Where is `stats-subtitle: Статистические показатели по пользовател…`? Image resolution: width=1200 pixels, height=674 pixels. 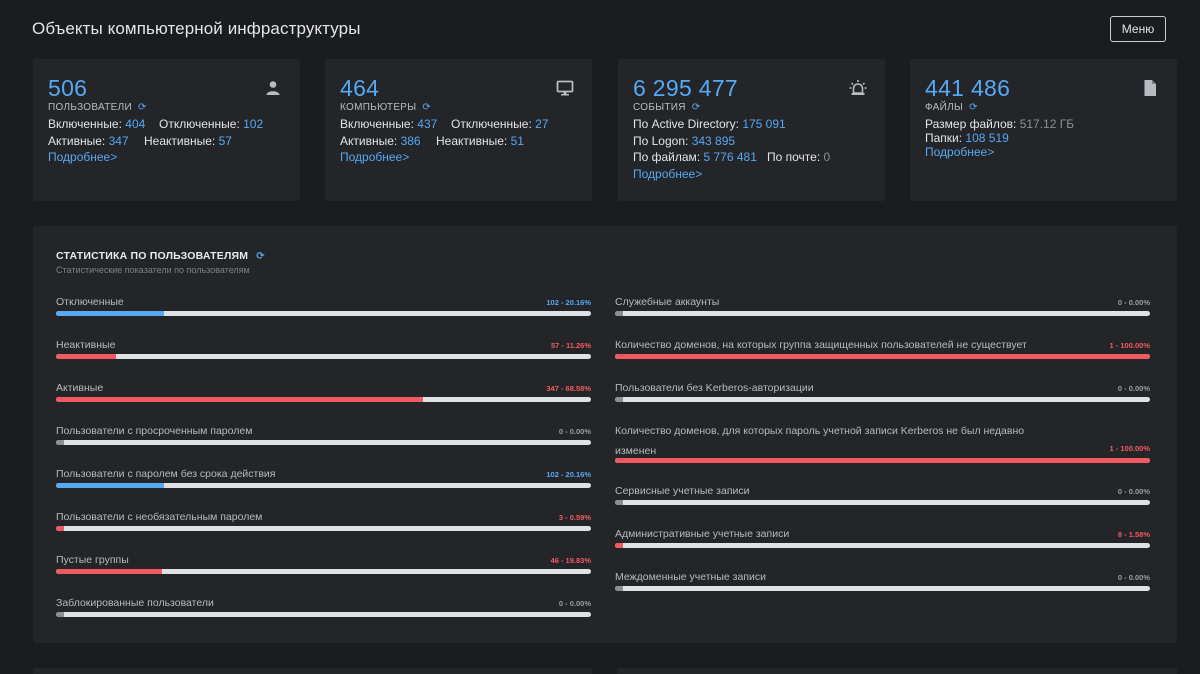 stats-subtitle: Статистические показатели по пользовател… is located at coordinates (153, 270).